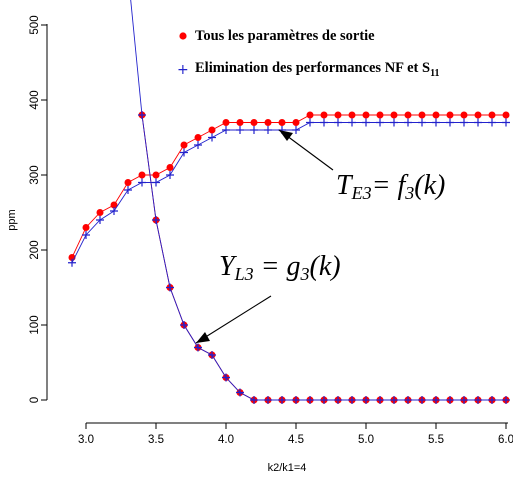 The image size is (513, 480). What do you see at coordinates (203, 337) in the screenshot?
I see `annotation-yl3-arrowhead` at bounding box center [203, 337].